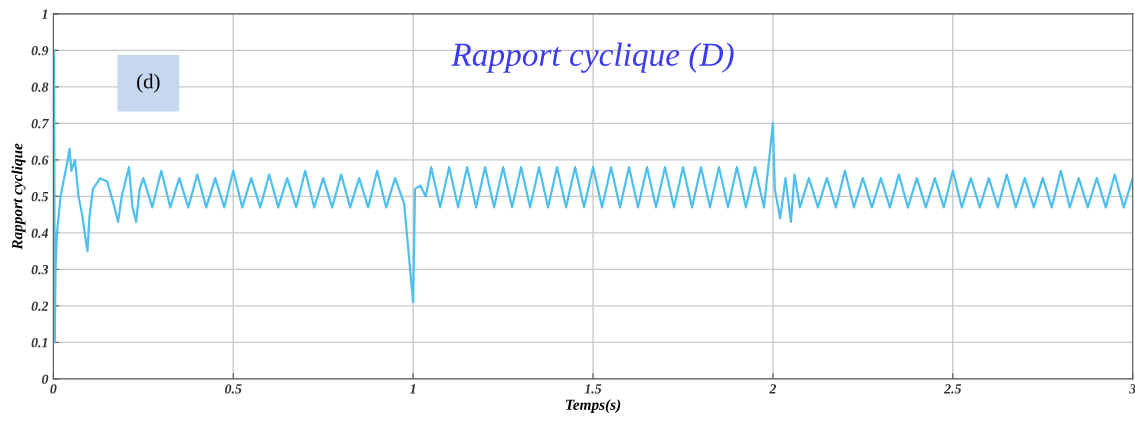 This screenshot has height=421, width=1135. What do you see at coordinates (53, 389) in the screenshot?
I see `x-tick-label: 0` at bounding box center [53, 389].